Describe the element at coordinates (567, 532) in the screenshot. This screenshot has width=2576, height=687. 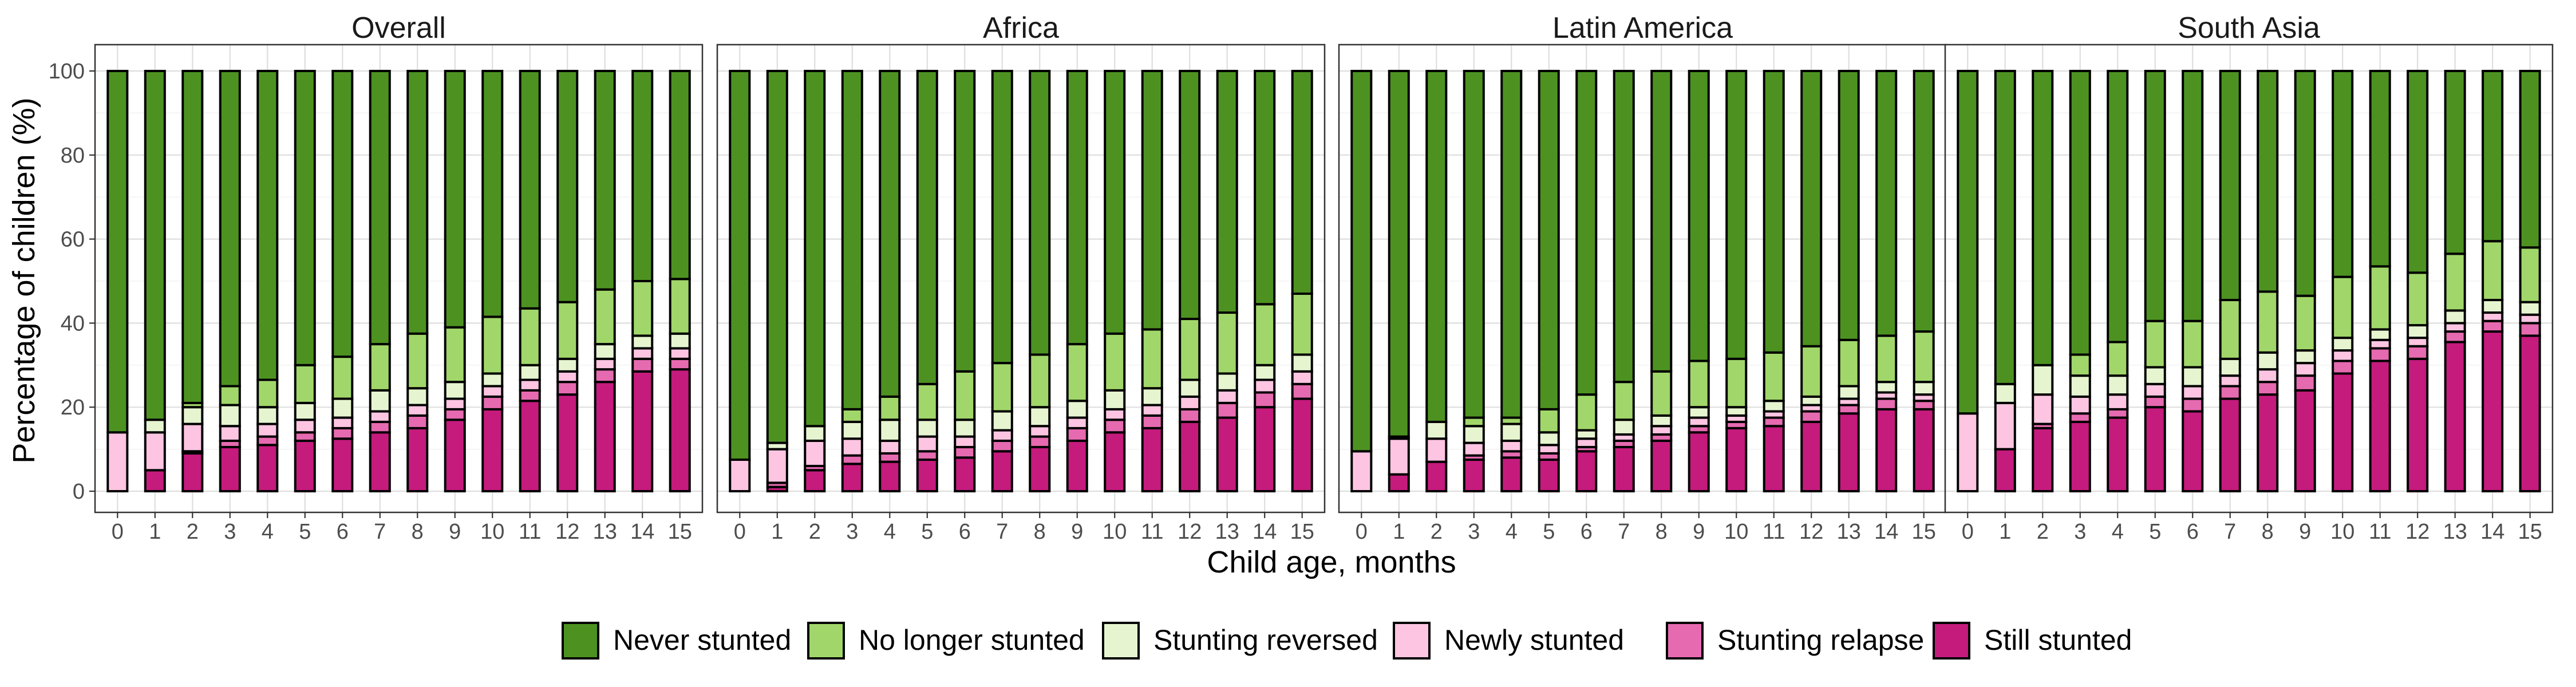
I see `x-tick-label: 12` at that location.